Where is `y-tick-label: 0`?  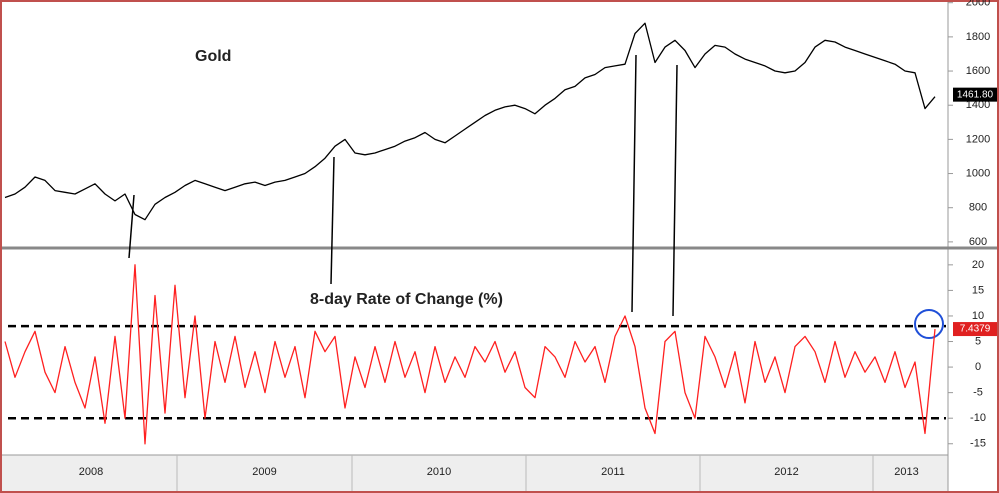
y-tick-label: 0 is located at coordinates (978, 367).